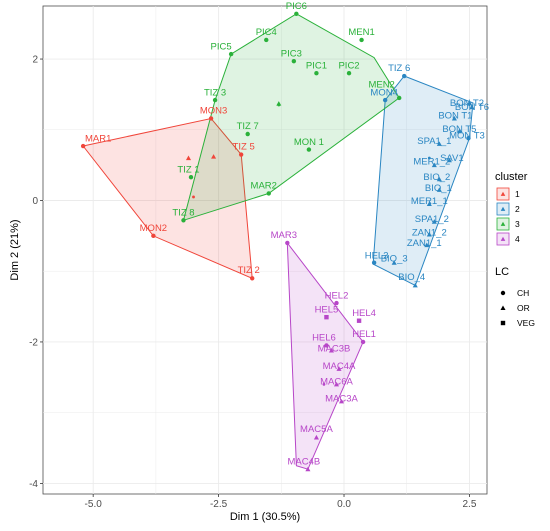  I want to click on point-label: PIC4, so click(266, 32).